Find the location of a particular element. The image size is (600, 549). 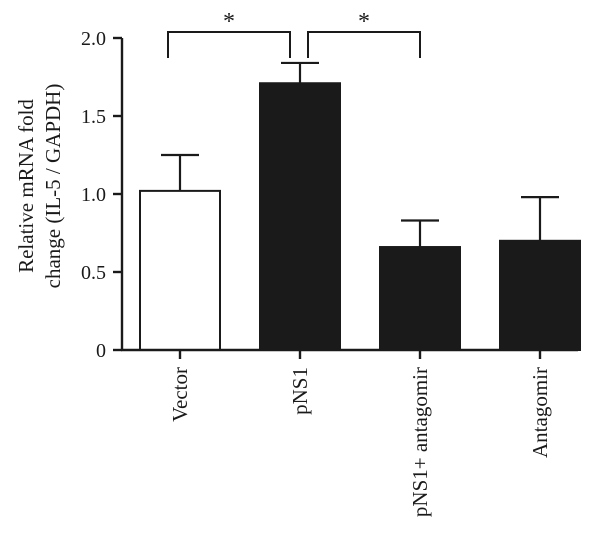

y-tick-label: 0.5 is located at coordinates (93, 273).